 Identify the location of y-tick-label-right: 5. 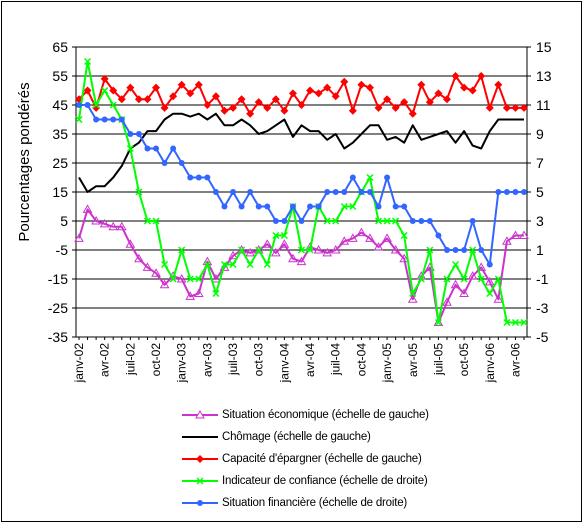
(540, 192).